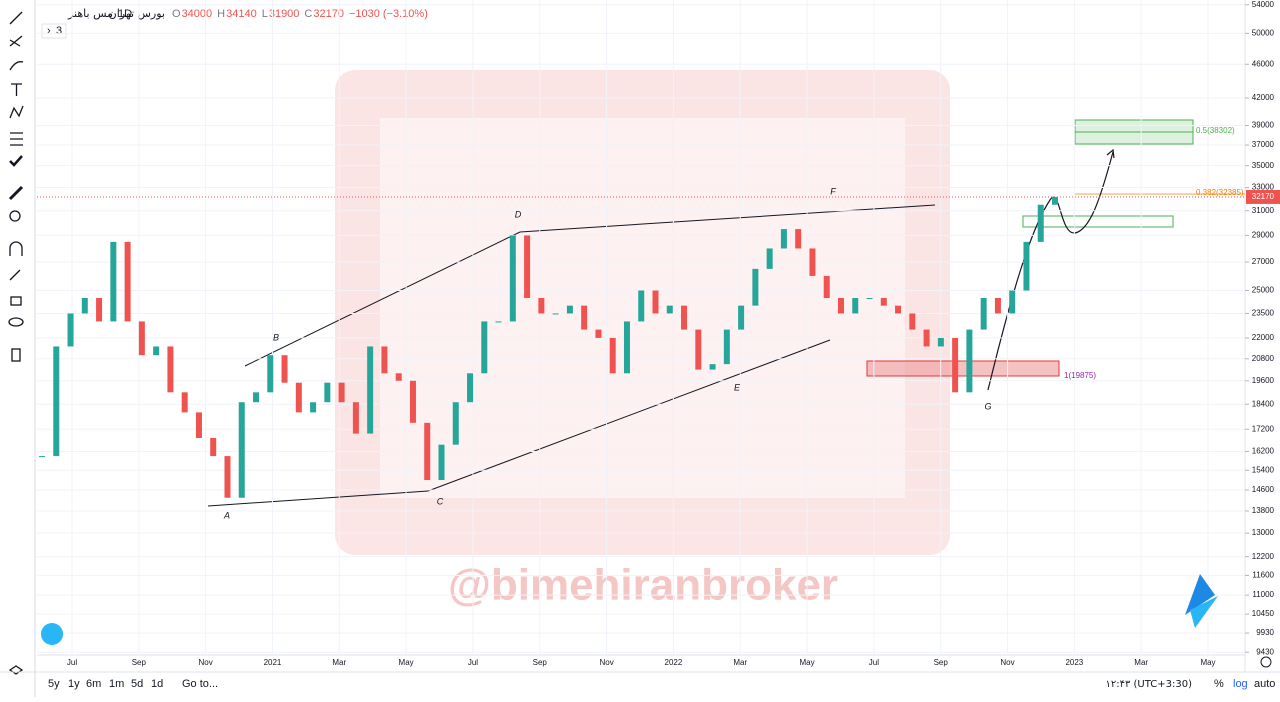 This screenshot has width=1280, height=702. I want to click on pattern-tool, so click(16, 112).